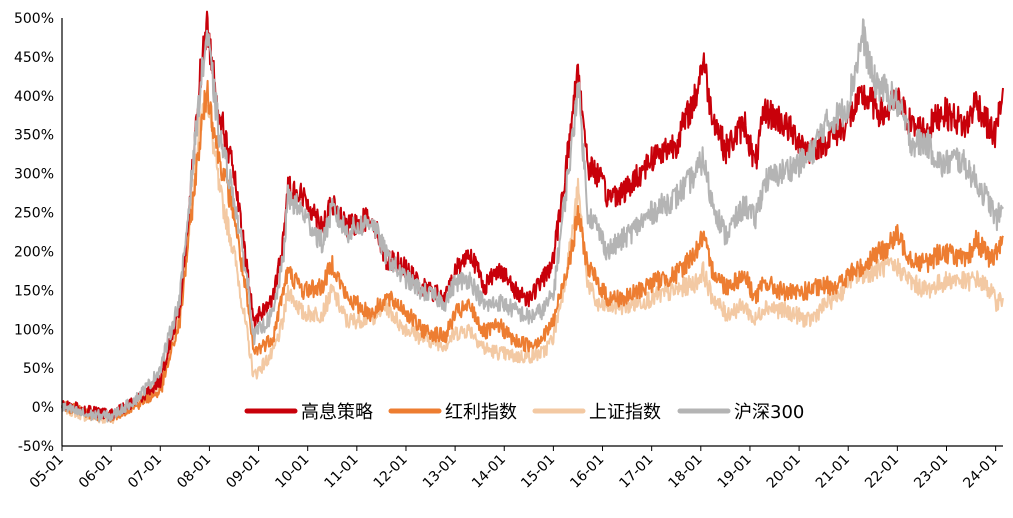 The width and height of the screenshot is (1013, 518). I want to click on legend-label: 上证指数, so click(625, 412).